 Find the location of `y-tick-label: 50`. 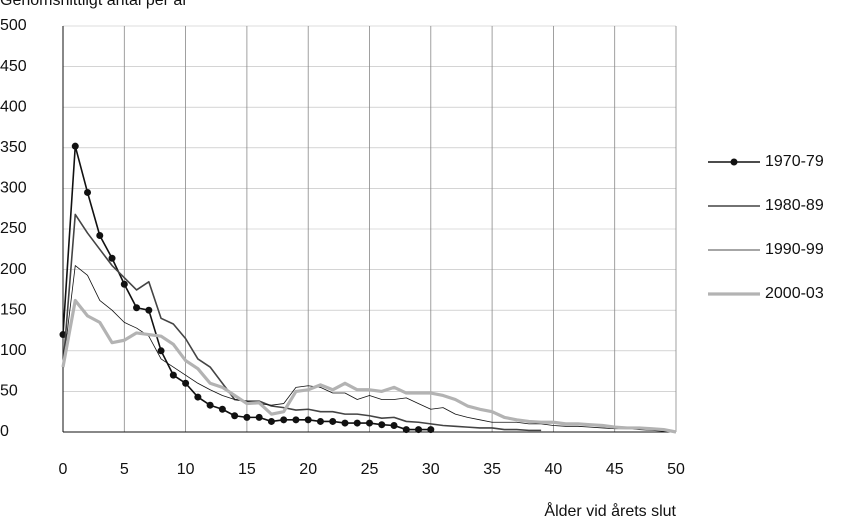

y-tick-label: 50 is located at coordinates (9, 391).